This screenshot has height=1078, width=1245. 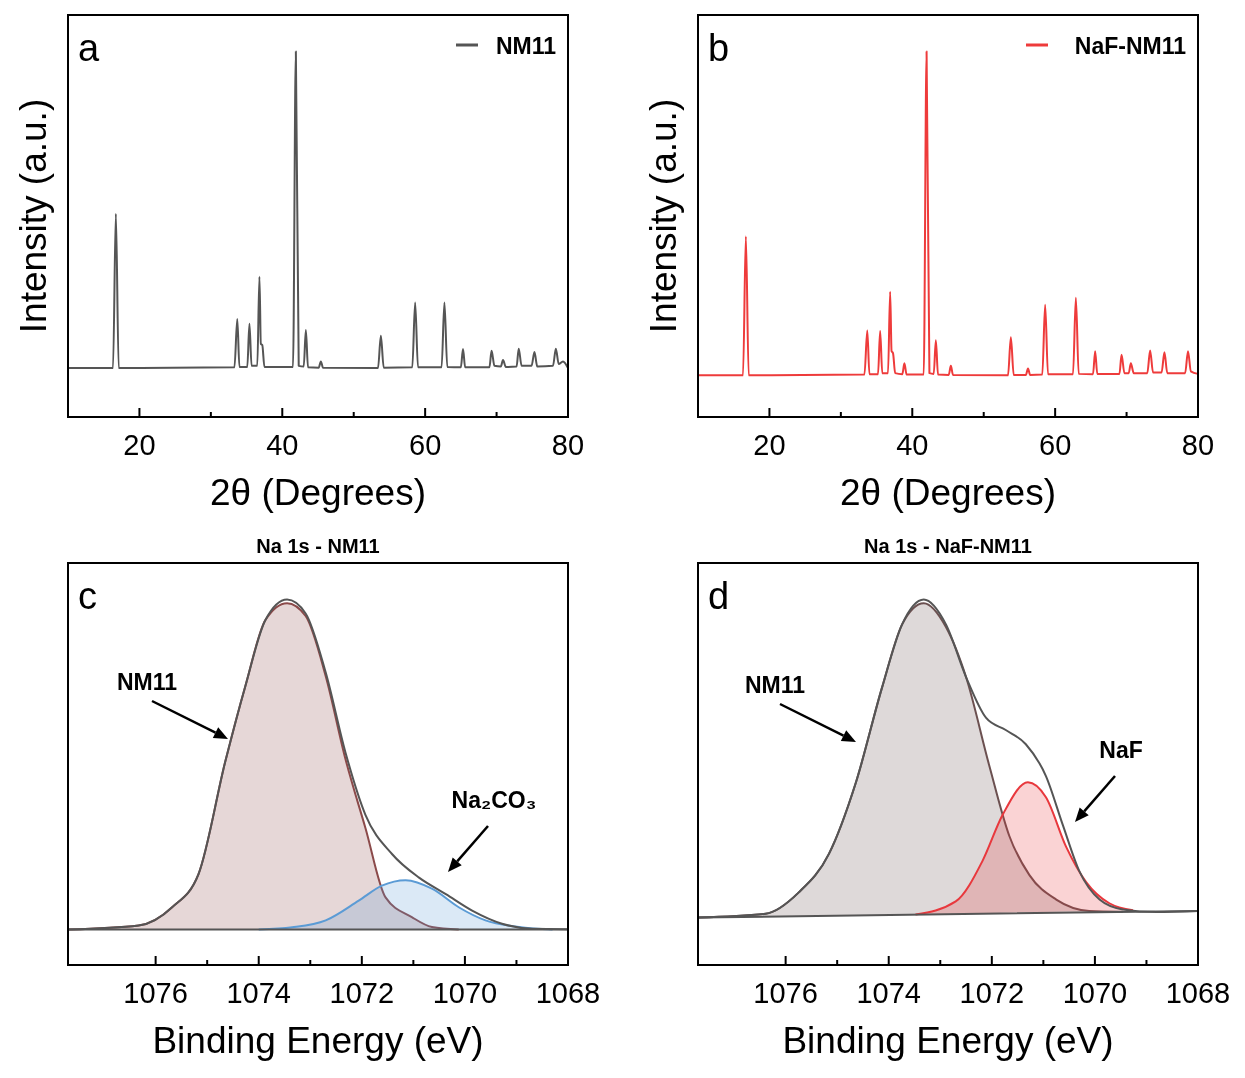 I want to click on annotation: a, so click(x=89, y=48).